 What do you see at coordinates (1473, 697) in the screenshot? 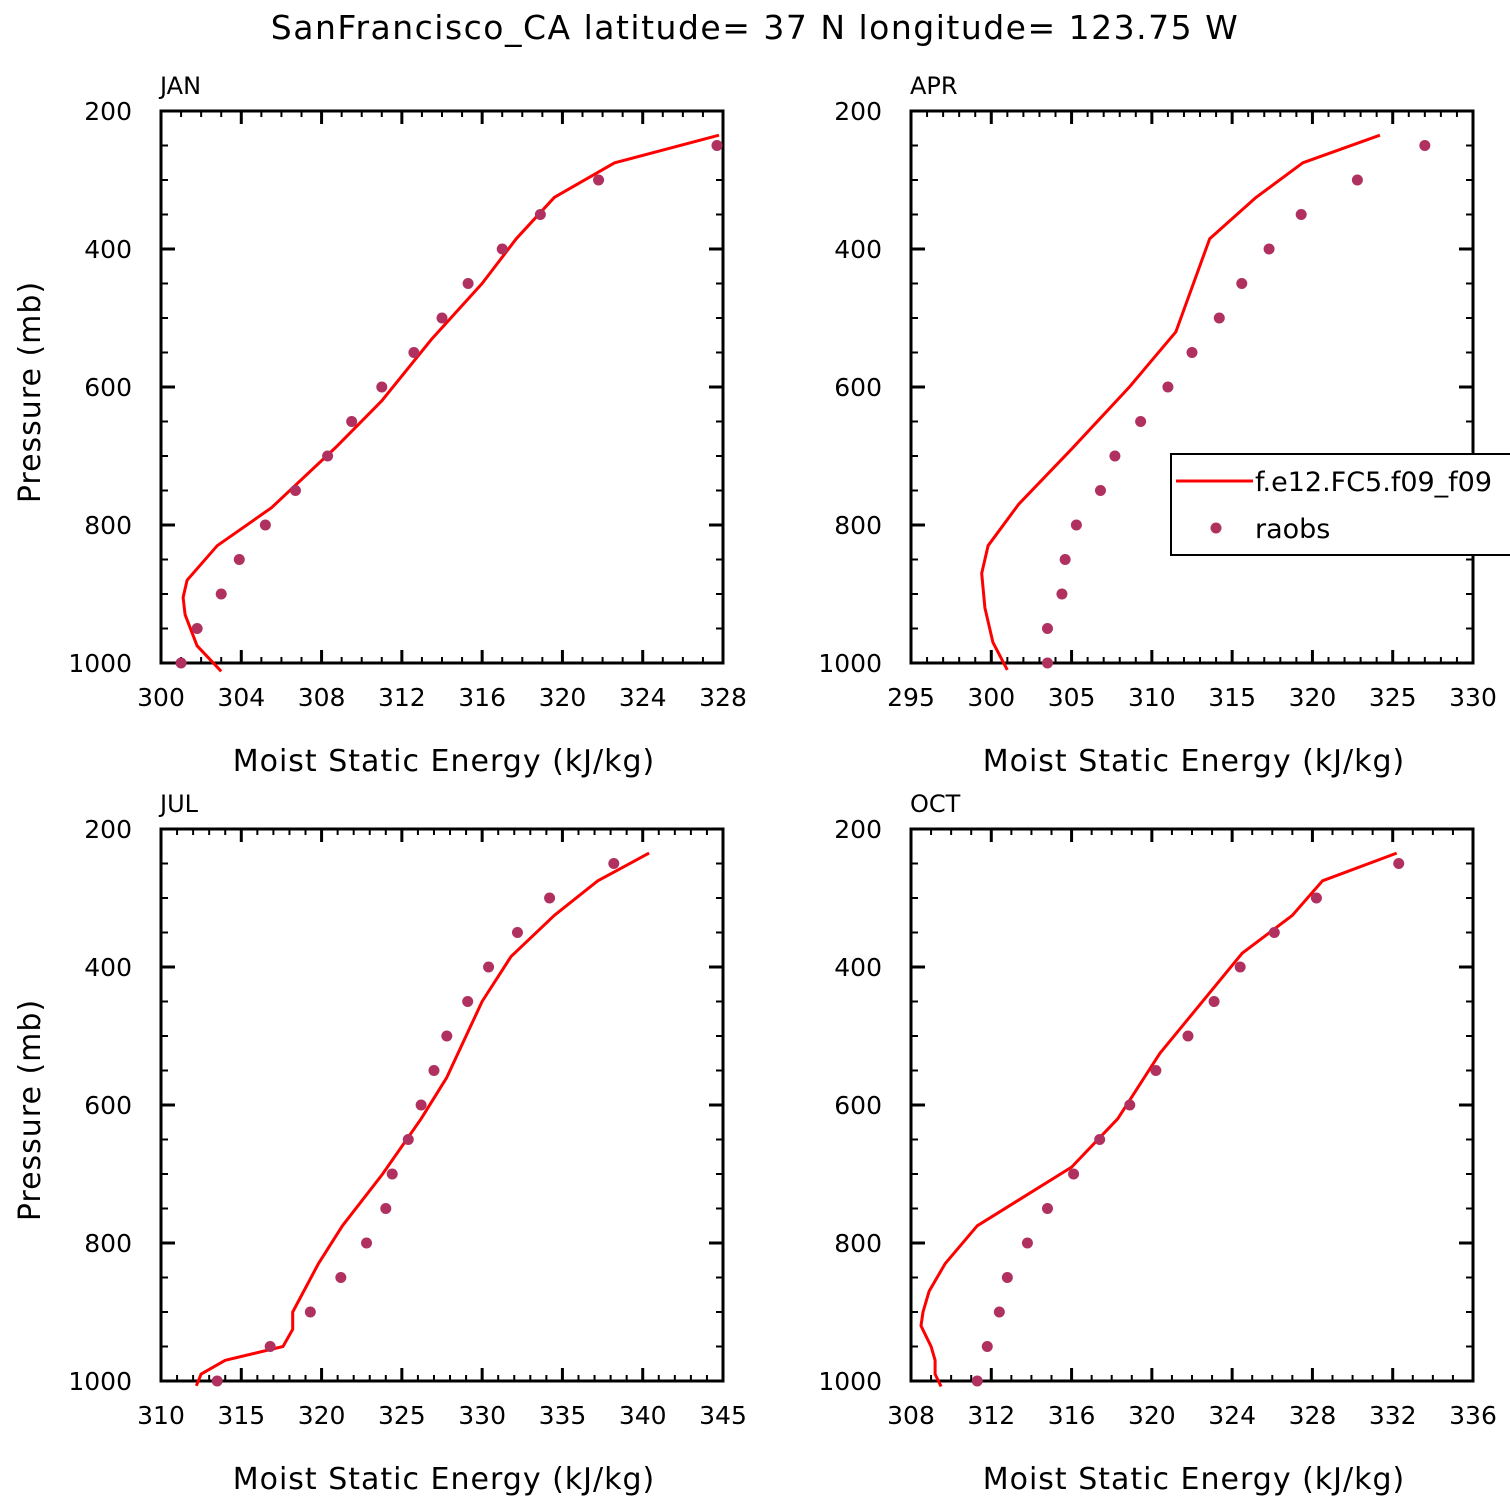
I see `x-tick-label: 330` at bounding box center [1473, 697].